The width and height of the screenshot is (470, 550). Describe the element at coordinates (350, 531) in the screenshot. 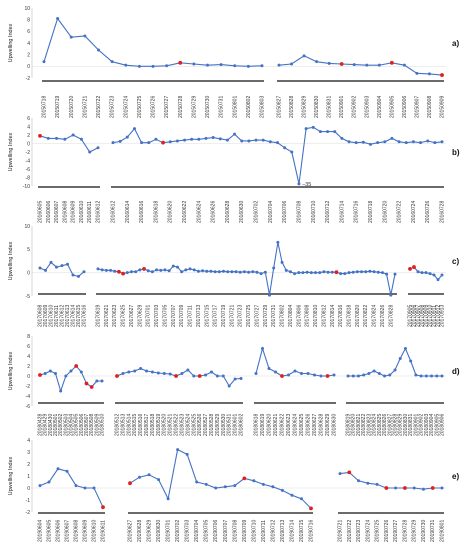

I see `x-tick-label: 20190722` at that location.